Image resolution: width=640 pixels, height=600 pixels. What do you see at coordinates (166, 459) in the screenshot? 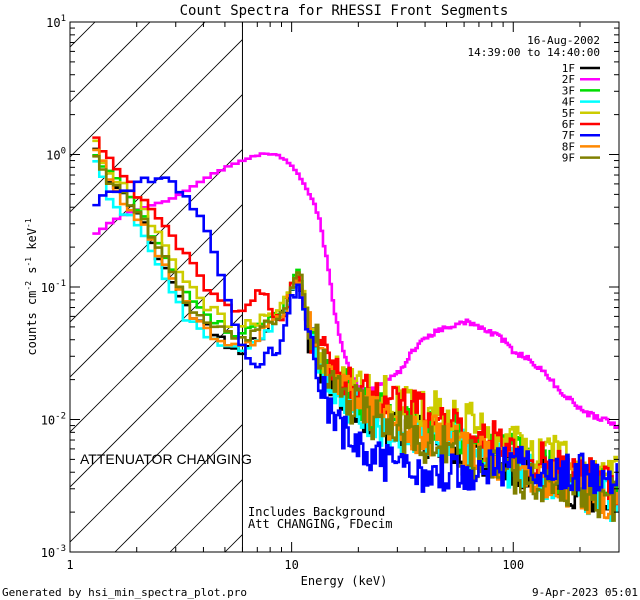
I see `attenuator-annotation: ATTENUATOR CHANGING` at bounding box center [166, 459].